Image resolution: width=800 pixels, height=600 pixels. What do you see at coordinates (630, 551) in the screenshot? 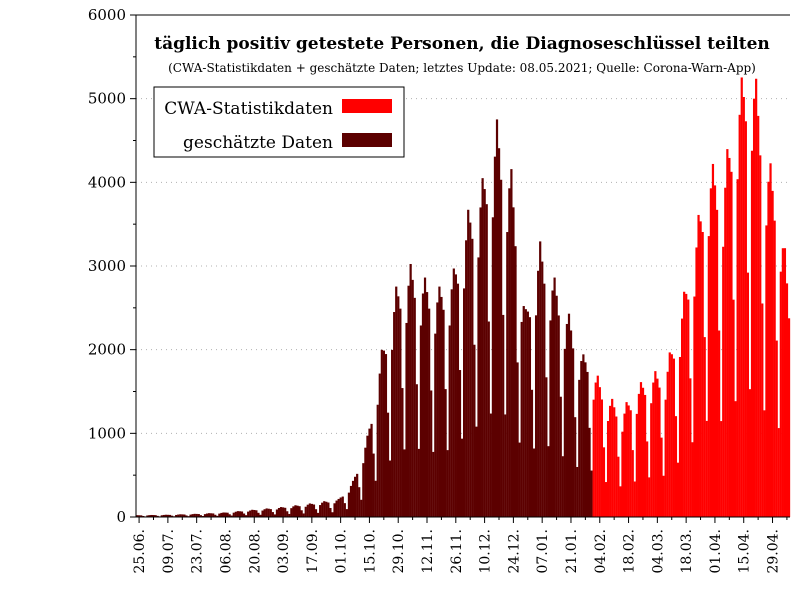
I see `x-tick-label: 18.02.` at bounding box center [630, 551].